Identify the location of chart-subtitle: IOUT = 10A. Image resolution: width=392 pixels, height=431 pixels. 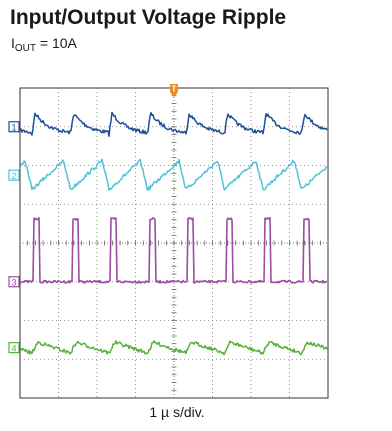
(44, 44).